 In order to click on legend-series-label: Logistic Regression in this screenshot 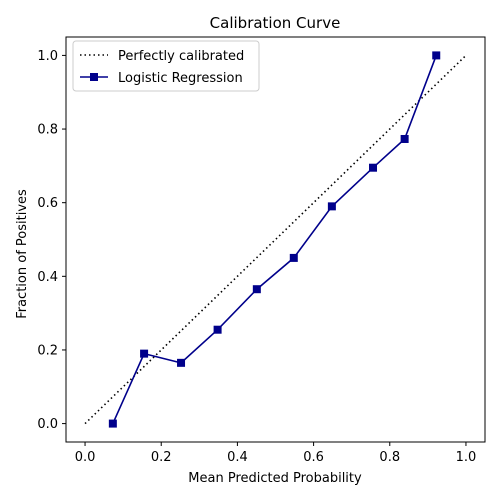, I will do `click(180, 78)`.